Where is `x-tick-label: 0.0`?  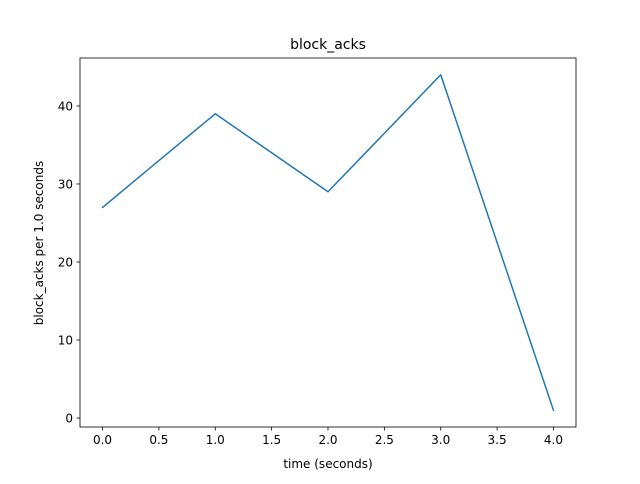 x-tick-label: 0.0 is located at coordinates (102, 440).